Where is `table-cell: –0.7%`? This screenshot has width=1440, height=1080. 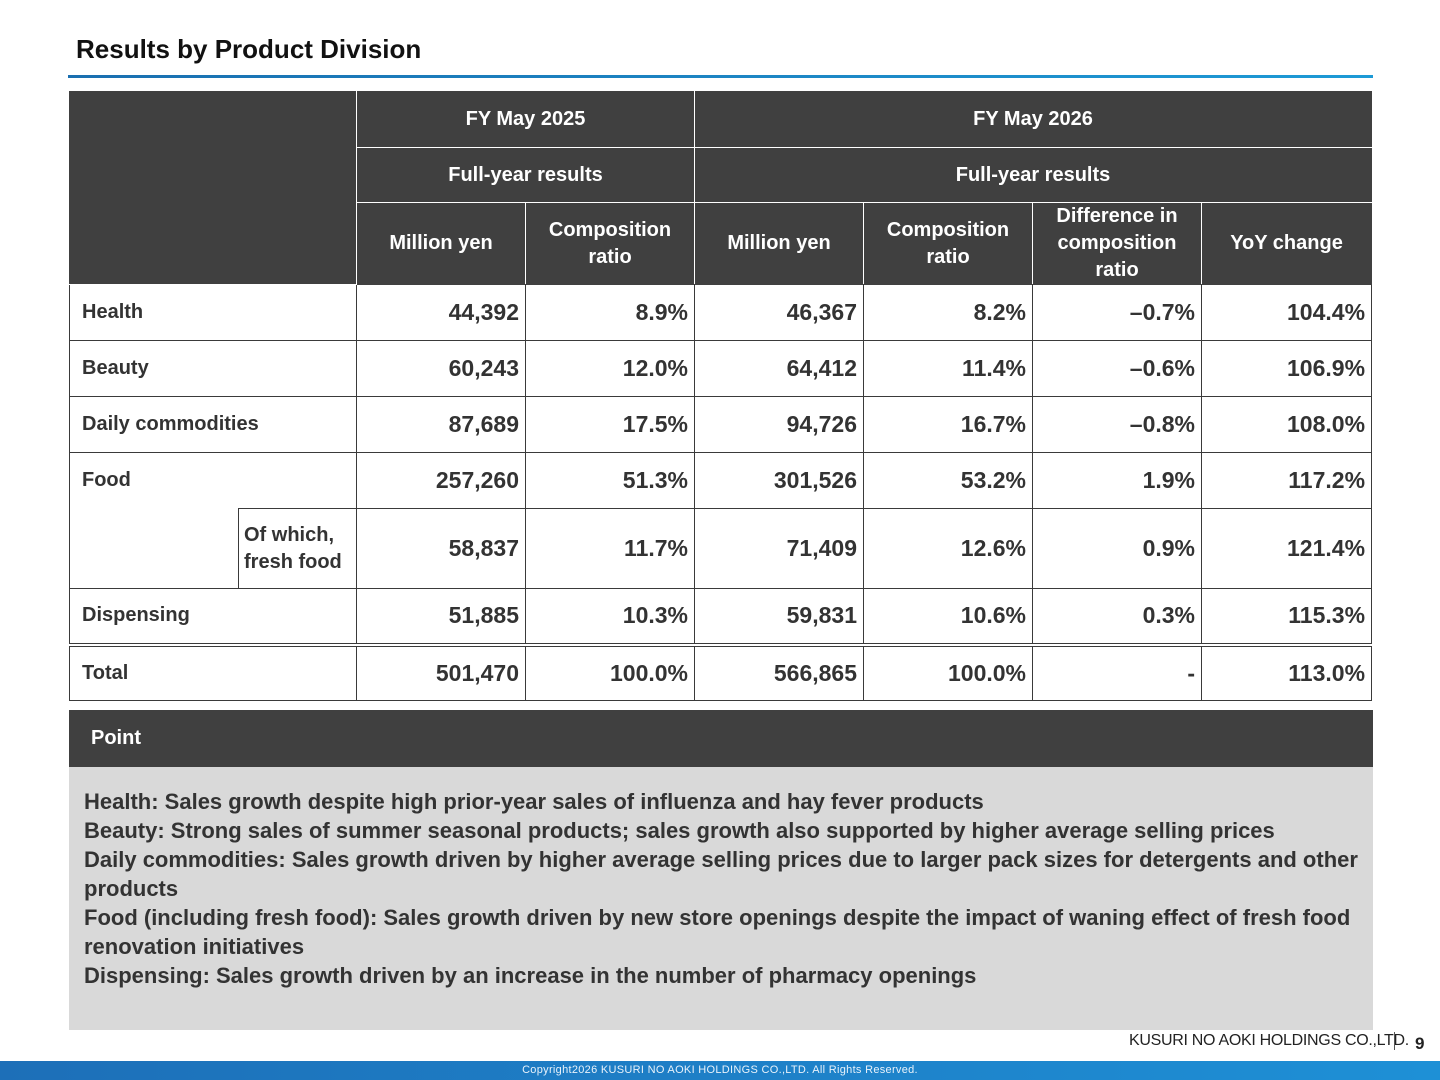 table-cell: –0.7% is located at coordinates (1117, 312).